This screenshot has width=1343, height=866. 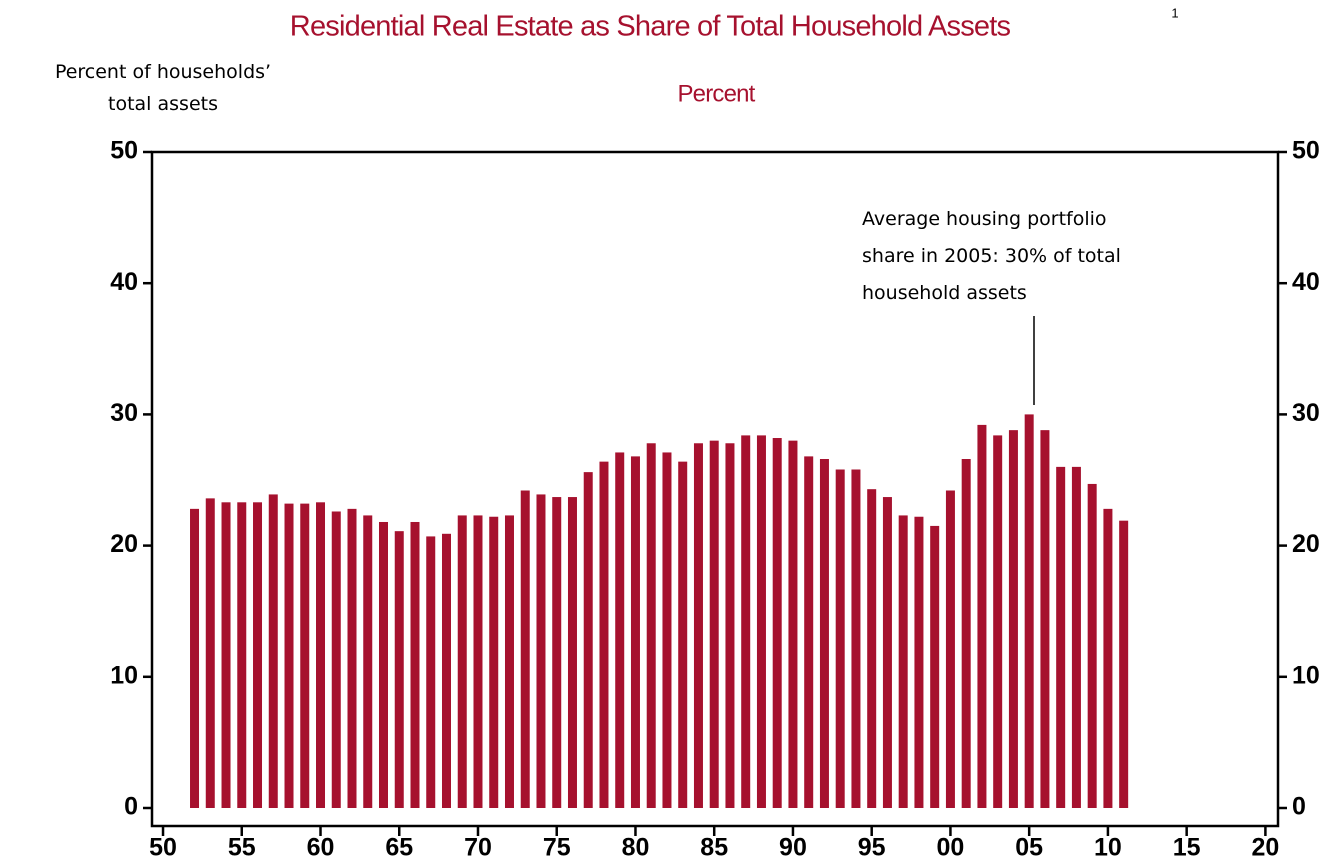 What do you see at coordinates (124, 151) in the screenshot?
I see `y-tick-label: 50` at bounding box center [124, 151].